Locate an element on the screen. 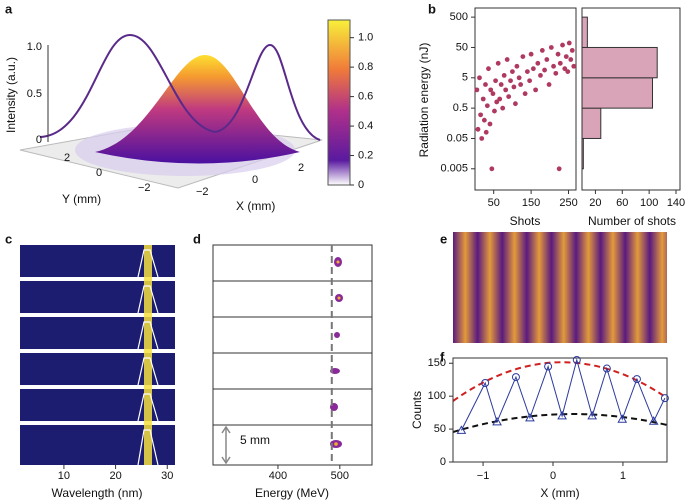 The height and width of the screenshot is (502, 685). tick-label: 60 is located at coordinates (622, 203).